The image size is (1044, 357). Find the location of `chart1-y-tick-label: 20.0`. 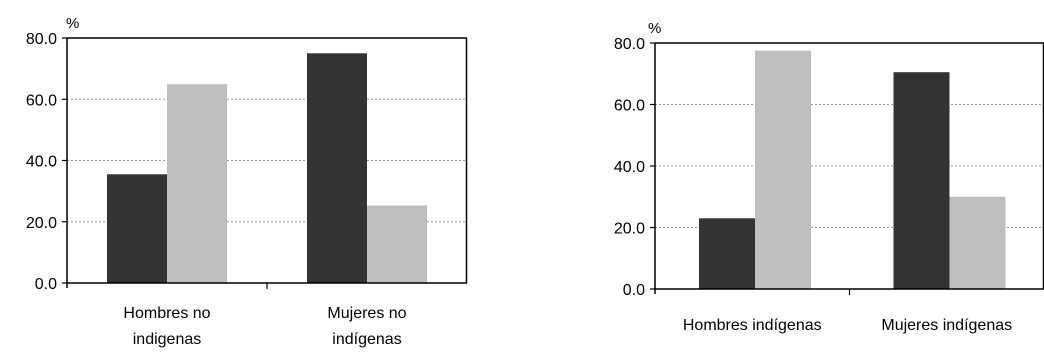

chart1-y-tick-label: 20.0 is located at coordinates (41, 223).